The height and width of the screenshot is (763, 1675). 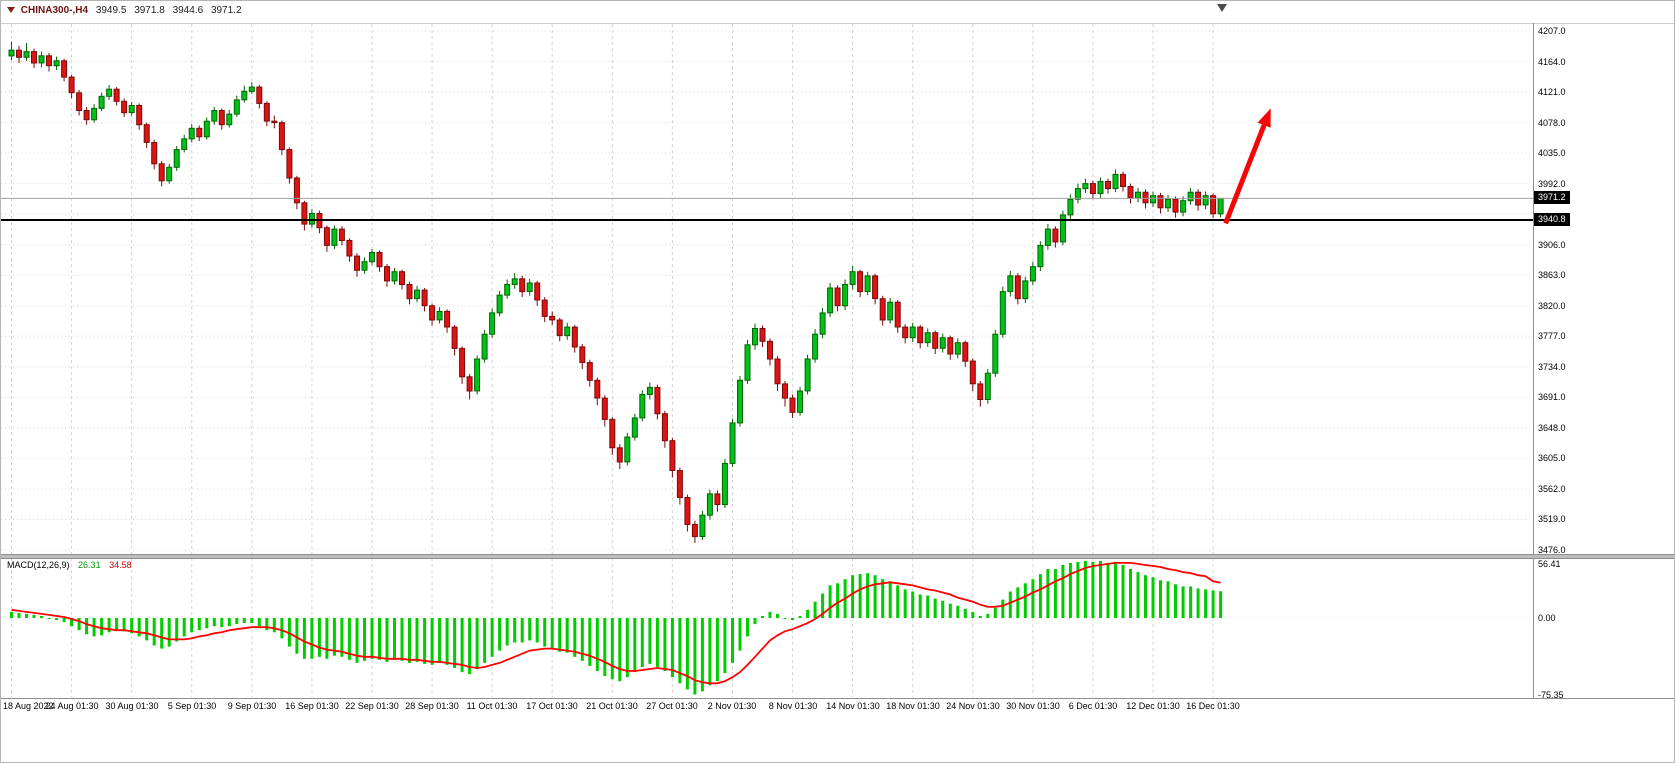 What do you see at coordinates (1552, 245) in the screenshot?
I see `price-axis-label: 3906.0` at bounding box center [1552, 245].